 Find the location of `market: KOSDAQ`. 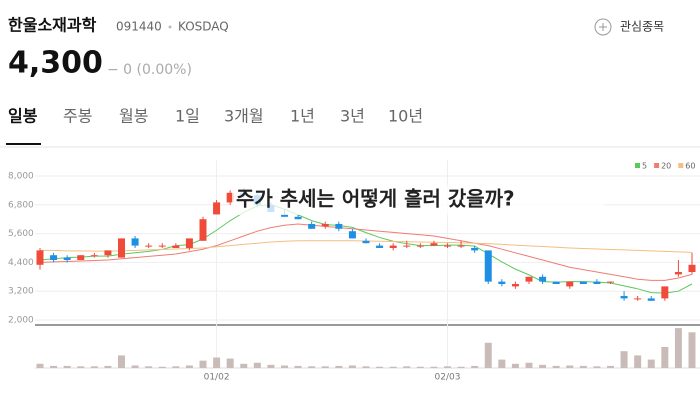

market: KOSDAQ is located at coordinates (203, 27).